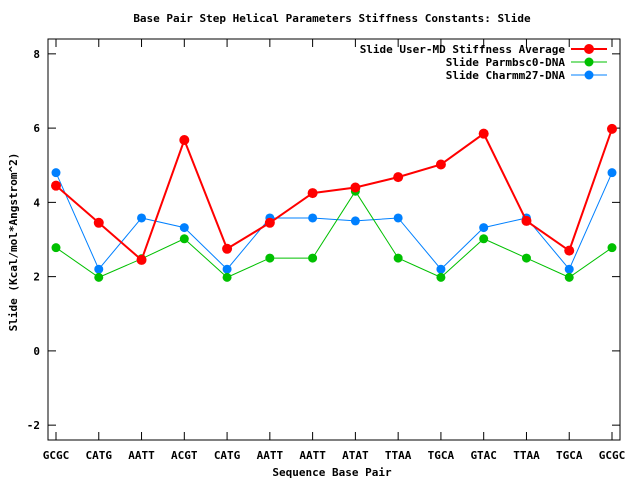 Image resolution: width=640 pixels, height=480 pixels. Describe the element at coordinates (99, 455) in the screenshot. I see `x-tick-label-1: CATG` at that location.